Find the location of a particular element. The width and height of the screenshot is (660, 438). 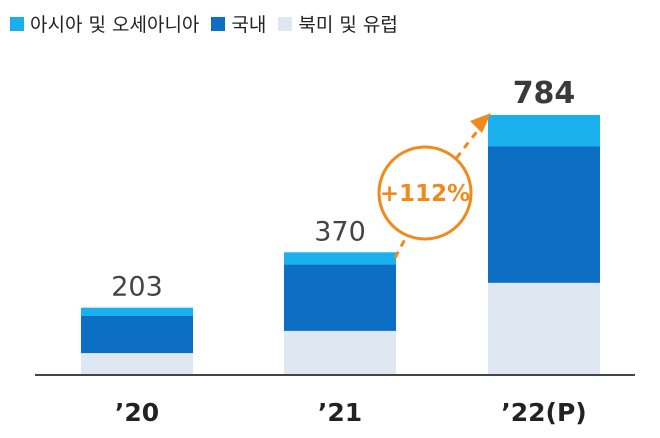

legend-swatch-na-europe is located at coordinates (285, 23).